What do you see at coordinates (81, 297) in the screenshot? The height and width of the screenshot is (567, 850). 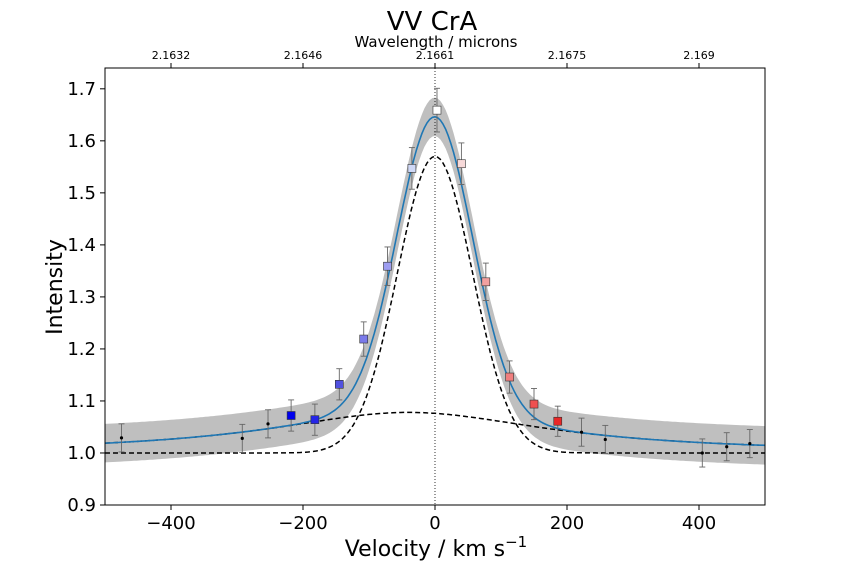 I see `y-tick-label: 1.3` at bounding box center [81, 297].